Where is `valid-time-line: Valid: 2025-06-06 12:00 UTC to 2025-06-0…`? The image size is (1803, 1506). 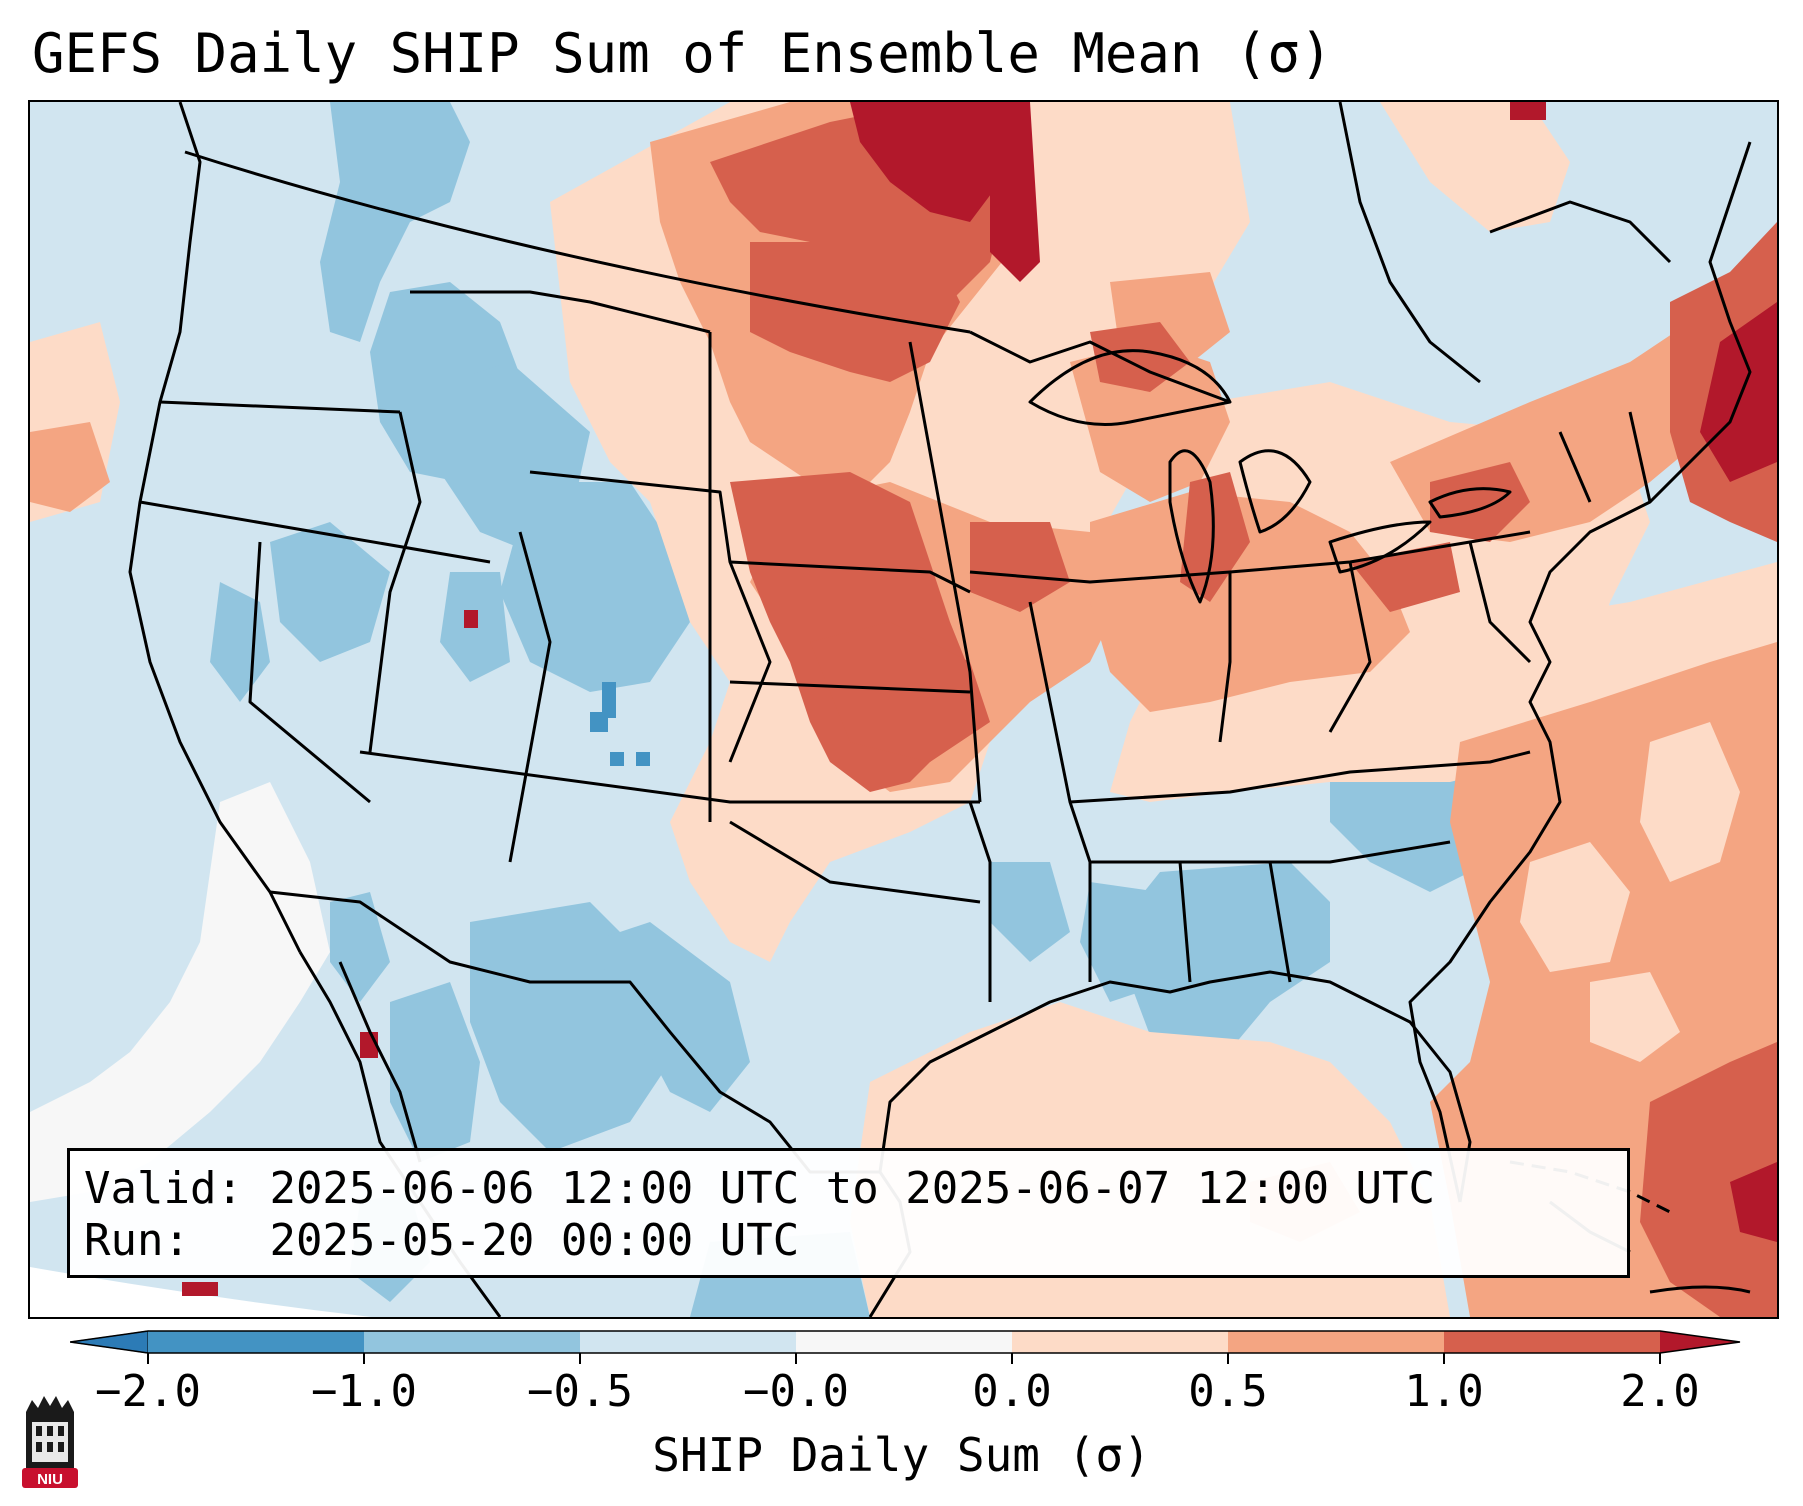
valid-time-line: Valid: 2025-06-06 12:00 UTC to 2025-06-0… is located at coordinates (759, 1188).